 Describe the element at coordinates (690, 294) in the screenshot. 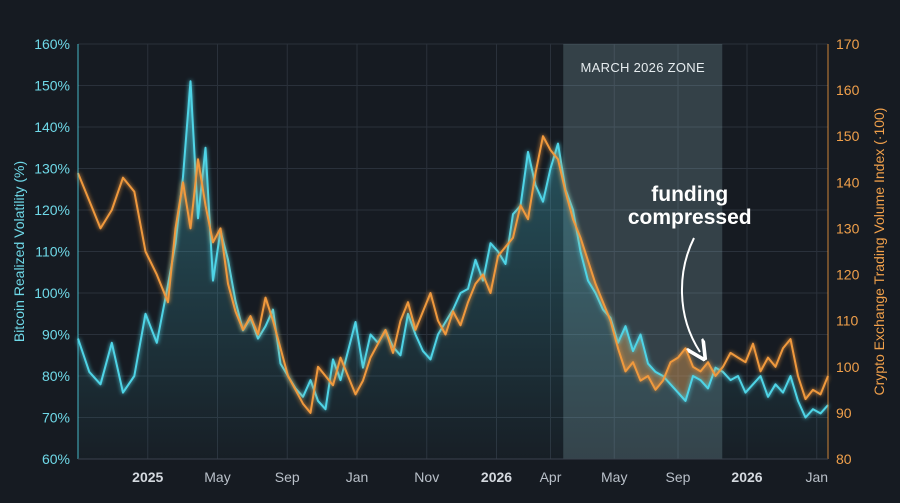

I see `annotation-arrow` at that location.